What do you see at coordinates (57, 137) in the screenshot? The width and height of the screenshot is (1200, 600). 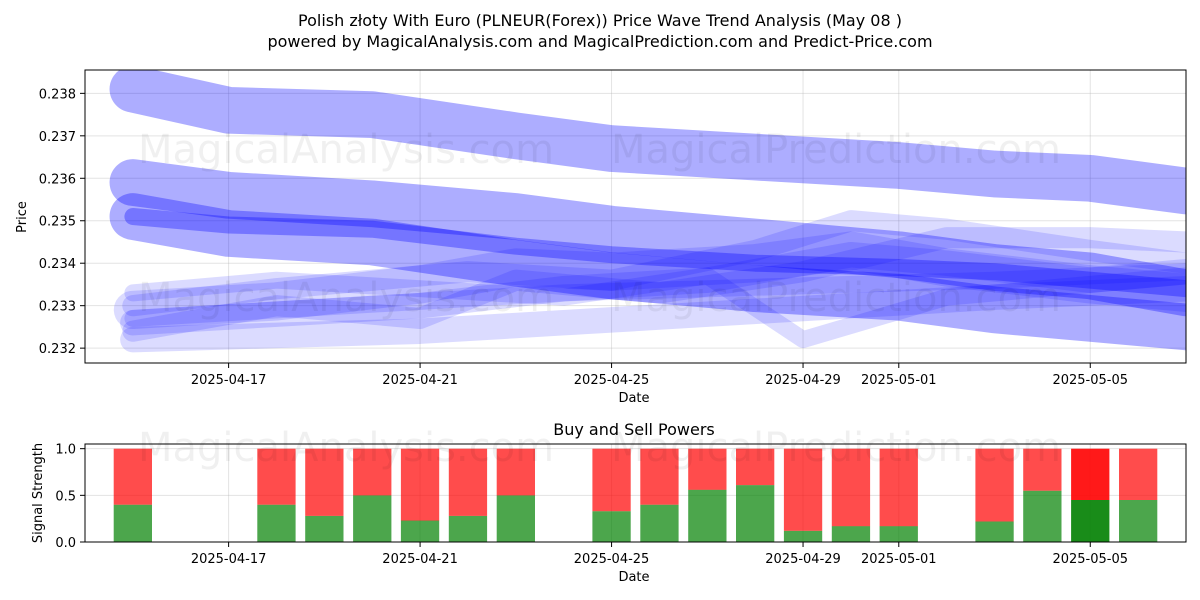 I see `price-y-tick-5: 0.237` at bounding box center [57, 137].